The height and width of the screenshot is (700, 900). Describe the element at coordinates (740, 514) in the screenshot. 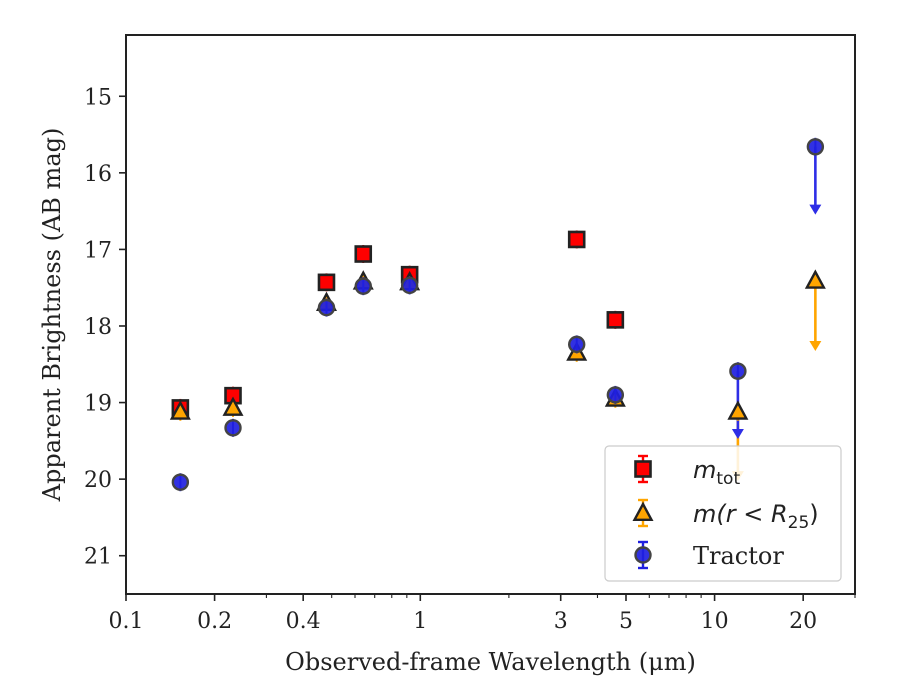

I see `legend-label-main: m(r < R` at that location.